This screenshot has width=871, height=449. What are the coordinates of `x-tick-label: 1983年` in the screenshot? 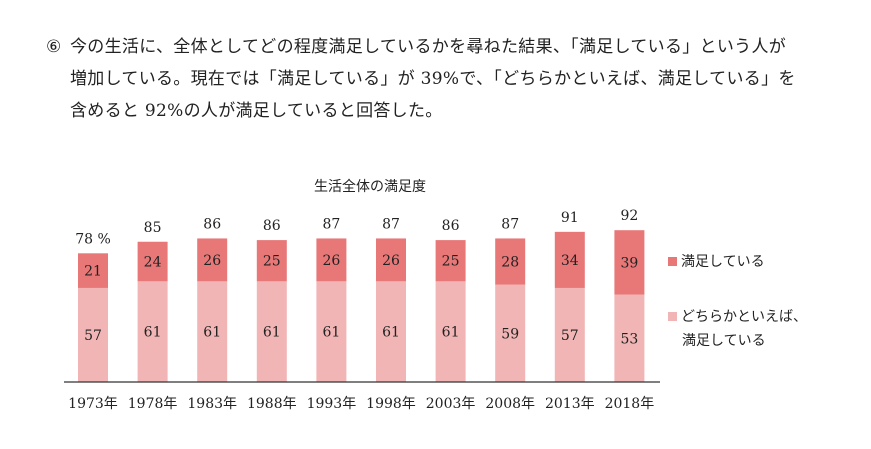 It's located at (212, 404).